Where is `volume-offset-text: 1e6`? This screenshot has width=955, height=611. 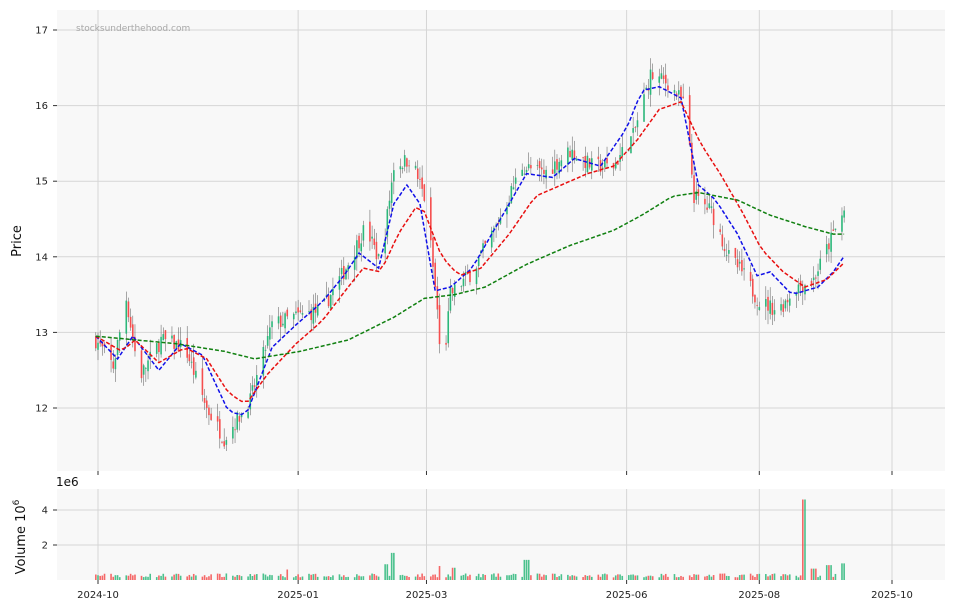
volume-offset-text: 1e6 is located at coordinates (67, 482).